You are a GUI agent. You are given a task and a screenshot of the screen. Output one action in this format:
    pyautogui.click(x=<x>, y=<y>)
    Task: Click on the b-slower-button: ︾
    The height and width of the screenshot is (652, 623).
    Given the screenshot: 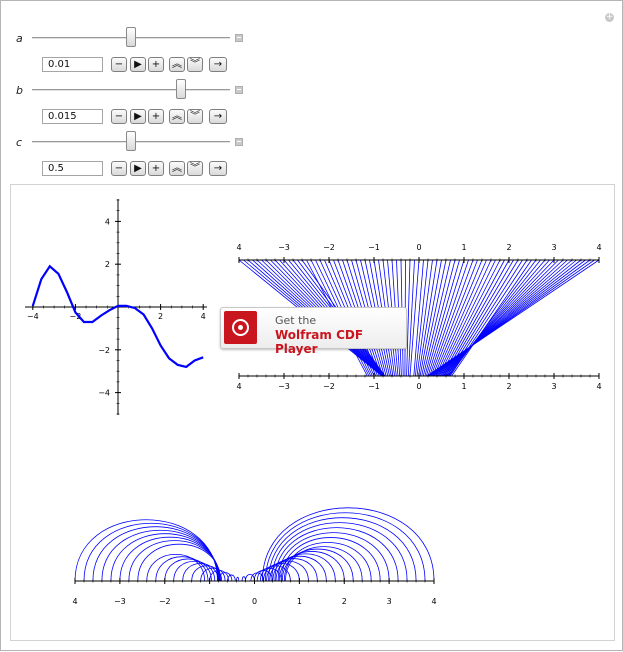 What is the action you would take?
    pyautogui.click(x=195, y=116)
    